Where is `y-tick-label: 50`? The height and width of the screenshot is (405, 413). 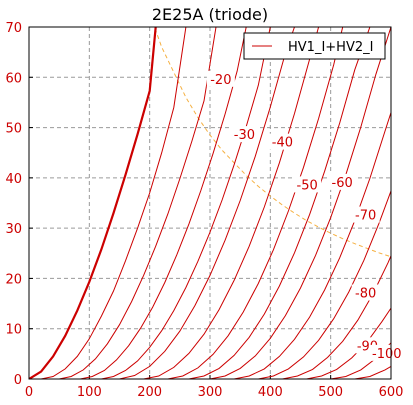
y-tick-label: 50 is located at coordinates (13, 129).